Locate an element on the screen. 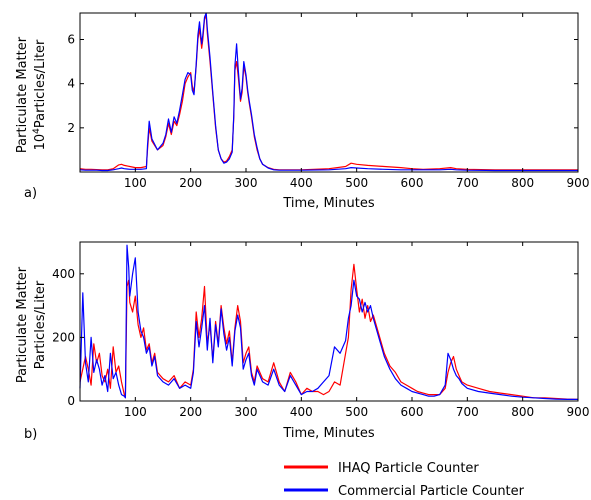 This screenshot has height=500, width=591. panel-b-xtick-label: 300 is located at coordinates (246, 412).